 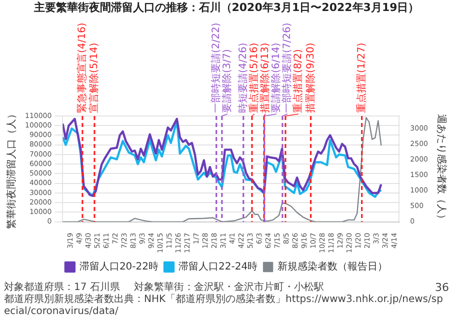 What do you see at coordinates (119, 266) in the screenshot?
I see `legend-label: 滞留人口20-22時` at bounding box center [119, 266].